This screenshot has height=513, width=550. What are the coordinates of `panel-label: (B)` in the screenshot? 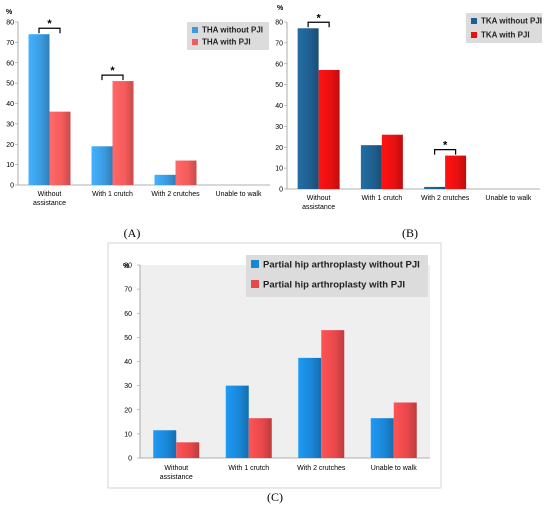 It's located at (410, 233).